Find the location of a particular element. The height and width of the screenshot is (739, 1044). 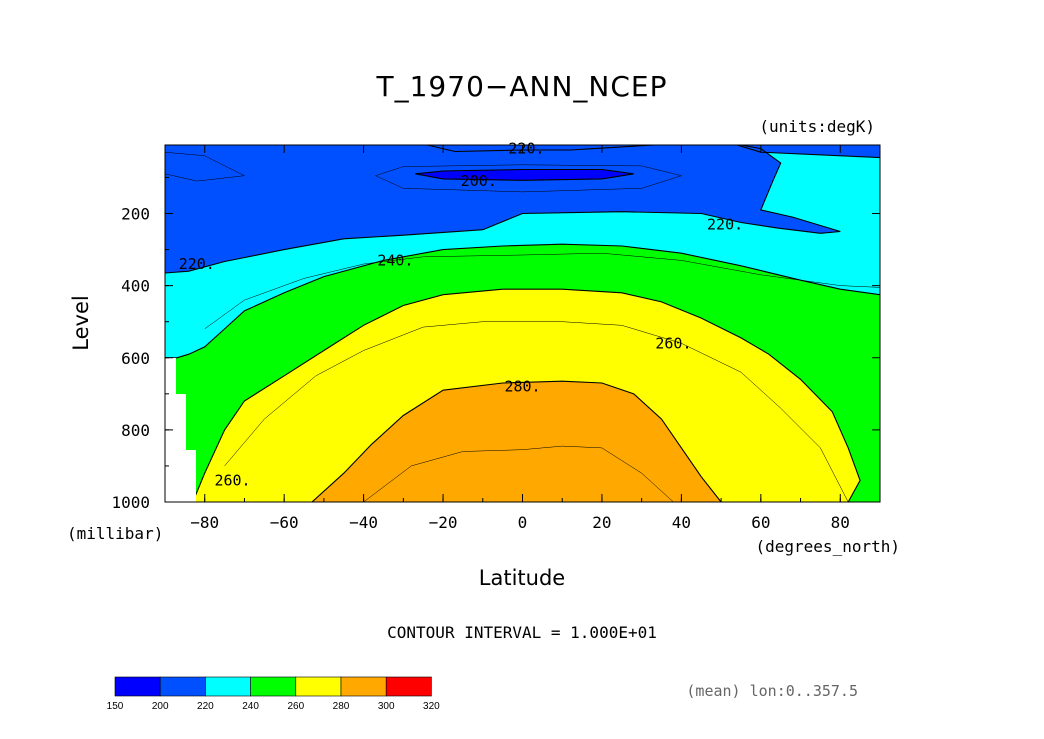

footnote: (mean) lon:0..357.5 is located at coordinates (772, 691).